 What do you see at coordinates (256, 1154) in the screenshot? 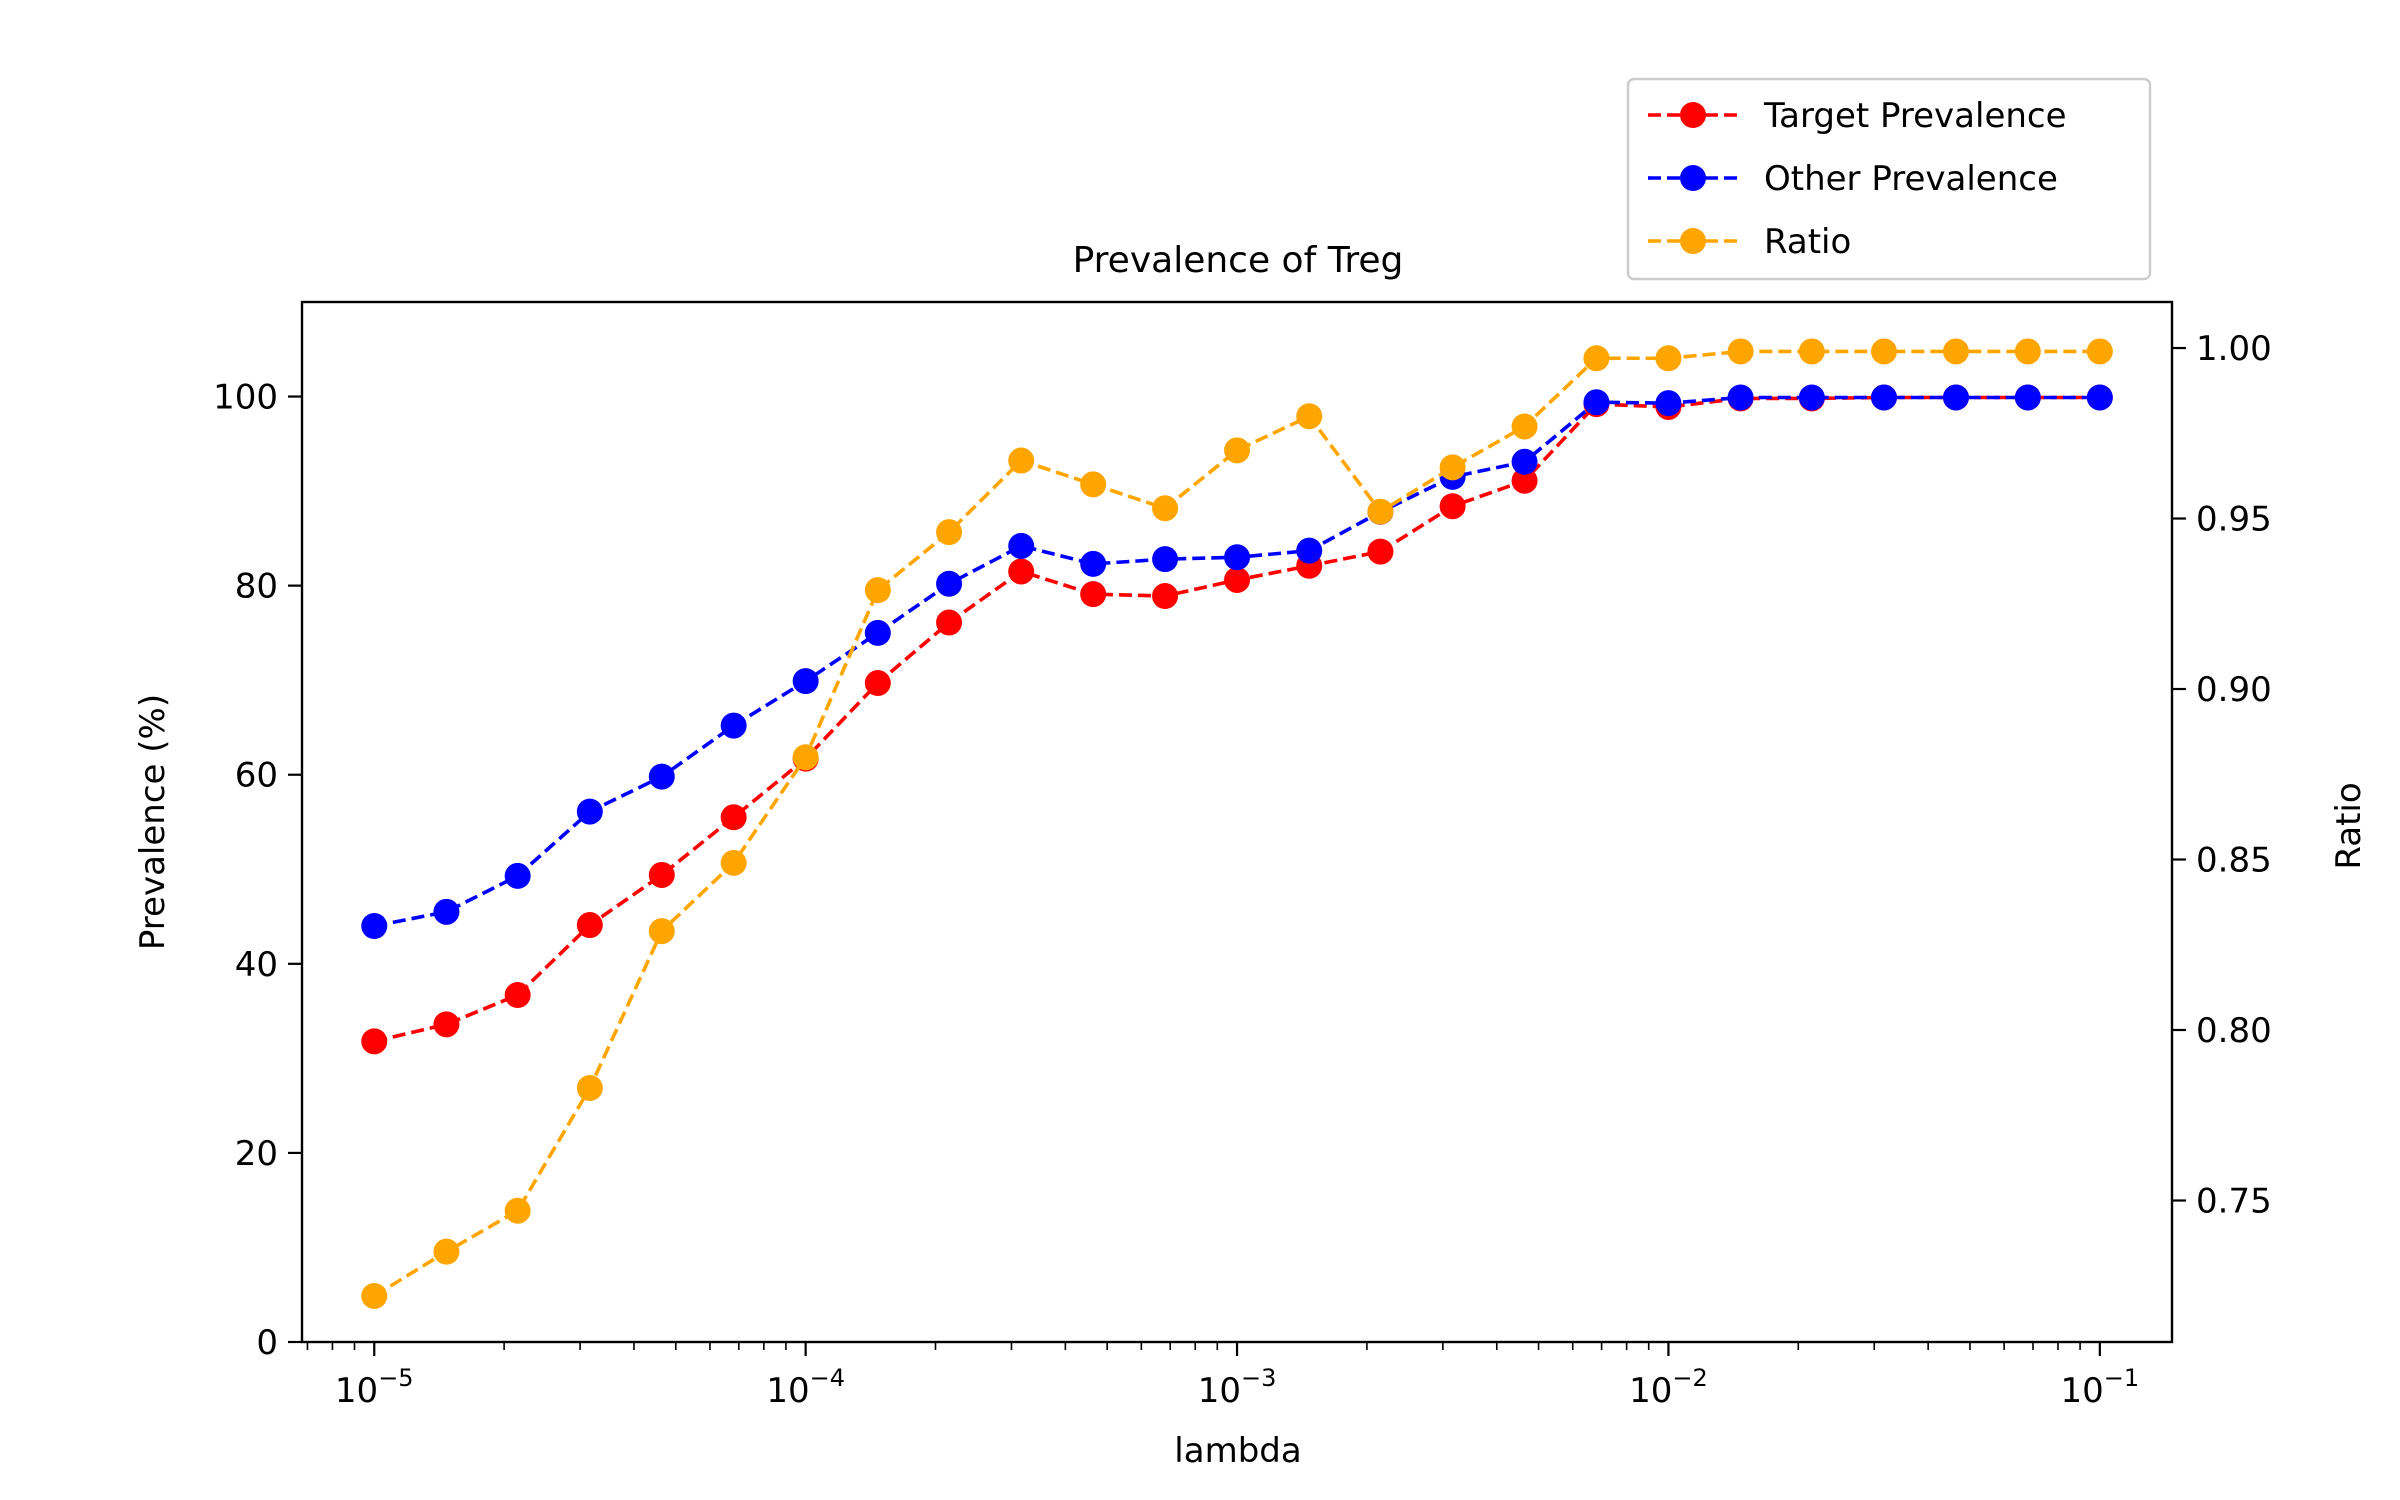
I see `y-tick-label: 20` at bounding box center [256, 1154].